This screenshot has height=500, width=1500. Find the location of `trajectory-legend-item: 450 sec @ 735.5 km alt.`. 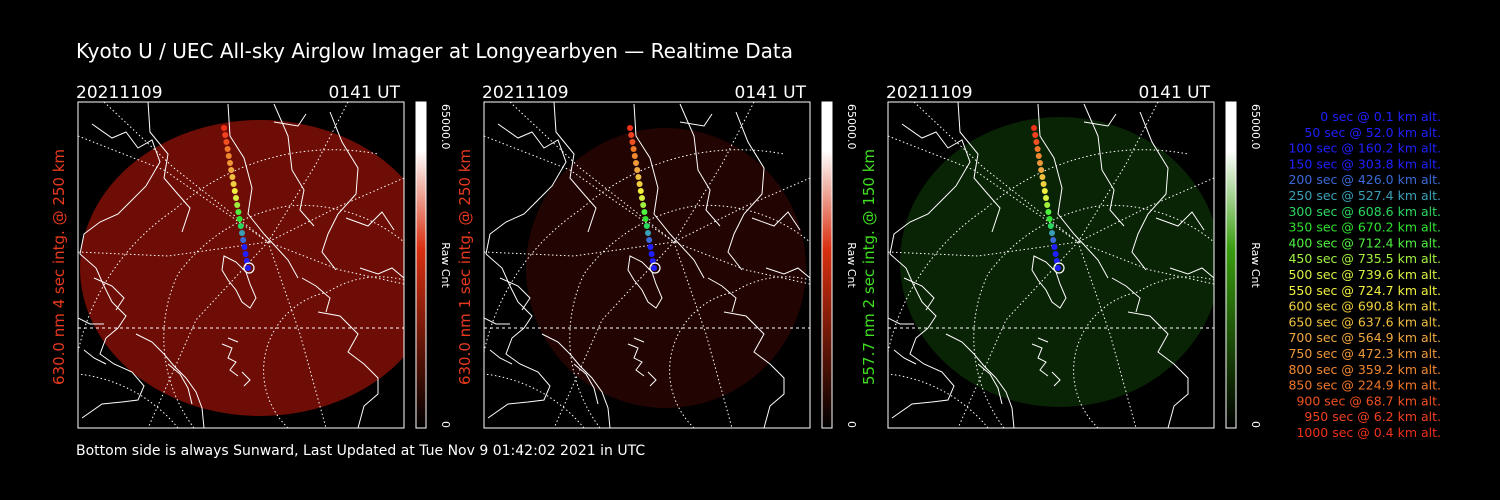

trajectory-legend-item: 450 sec @ 735.5 km alt. is located at coordinates (1364, 258).